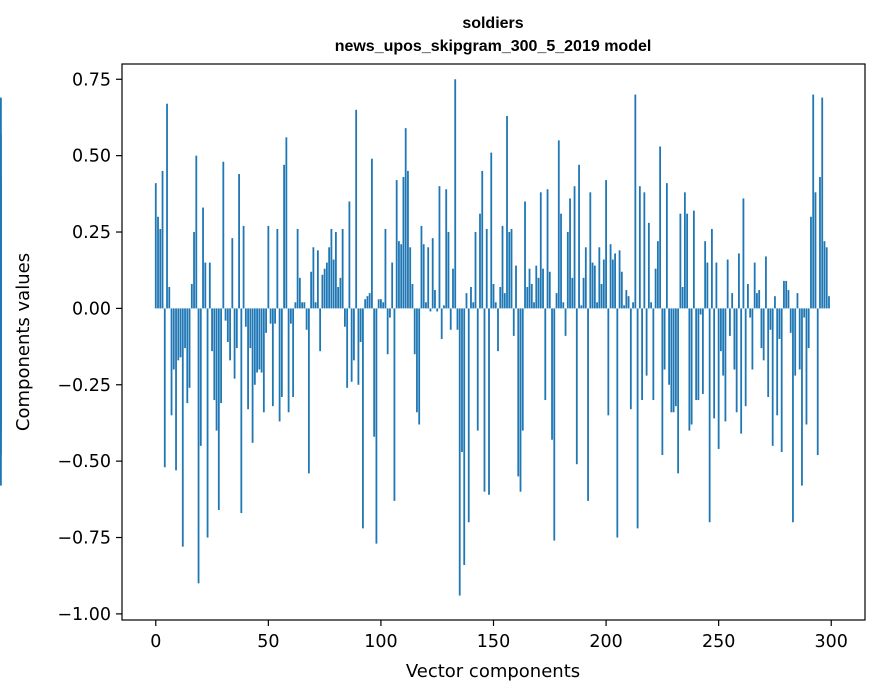 This screenshot has height=696, width=880. Describe the element at coordinates (605, 642) in the screenshot. I see `x-tick-label: 200` at that location.